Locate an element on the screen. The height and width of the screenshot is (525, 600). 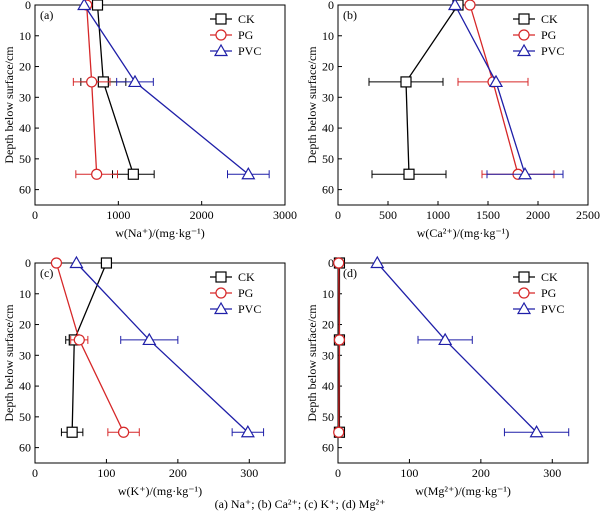
panel-label: (c) is located at coordinates (46, 273).